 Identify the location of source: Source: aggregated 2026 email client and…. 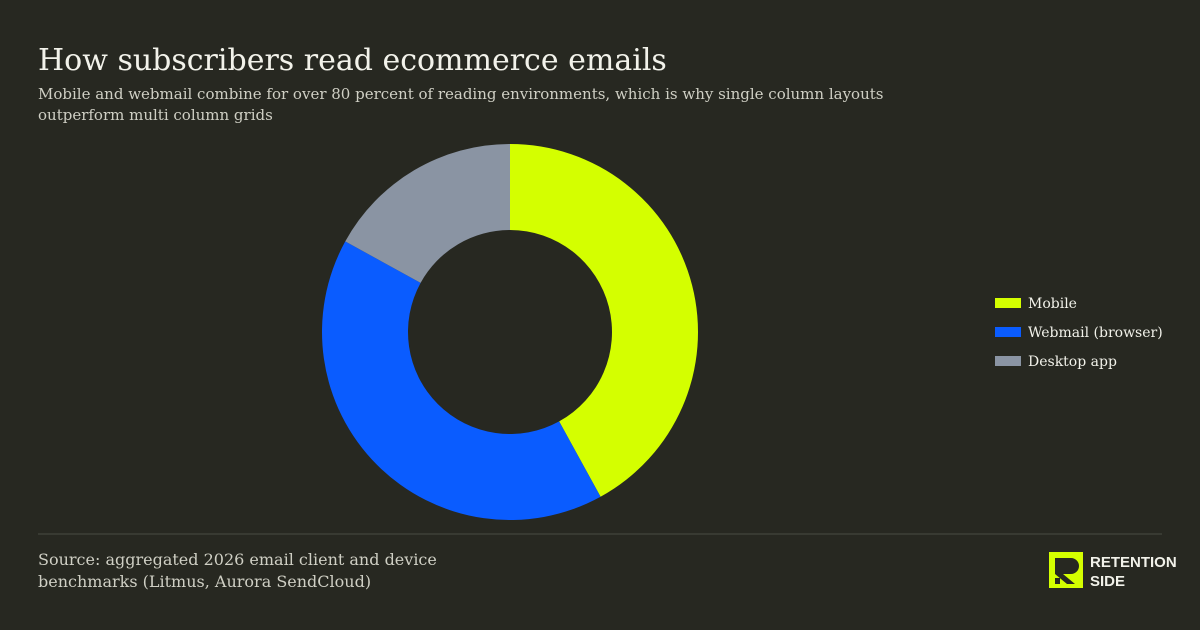
(237, 559).